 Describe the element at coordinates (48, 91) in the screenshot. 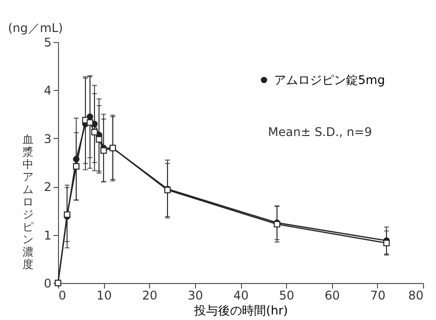

I see `y-tick-label: 4` at that location.